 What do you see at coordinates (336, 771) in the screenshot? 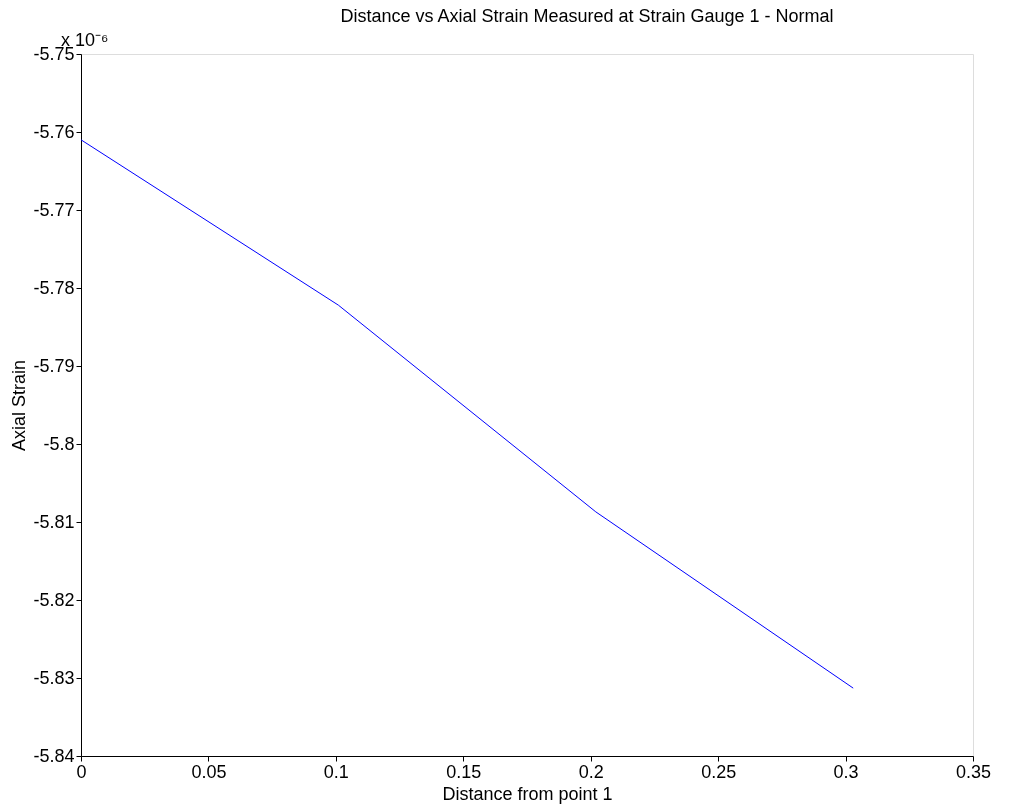
I see `x-tick-label: 0.1` at bounding box center [336, 771].